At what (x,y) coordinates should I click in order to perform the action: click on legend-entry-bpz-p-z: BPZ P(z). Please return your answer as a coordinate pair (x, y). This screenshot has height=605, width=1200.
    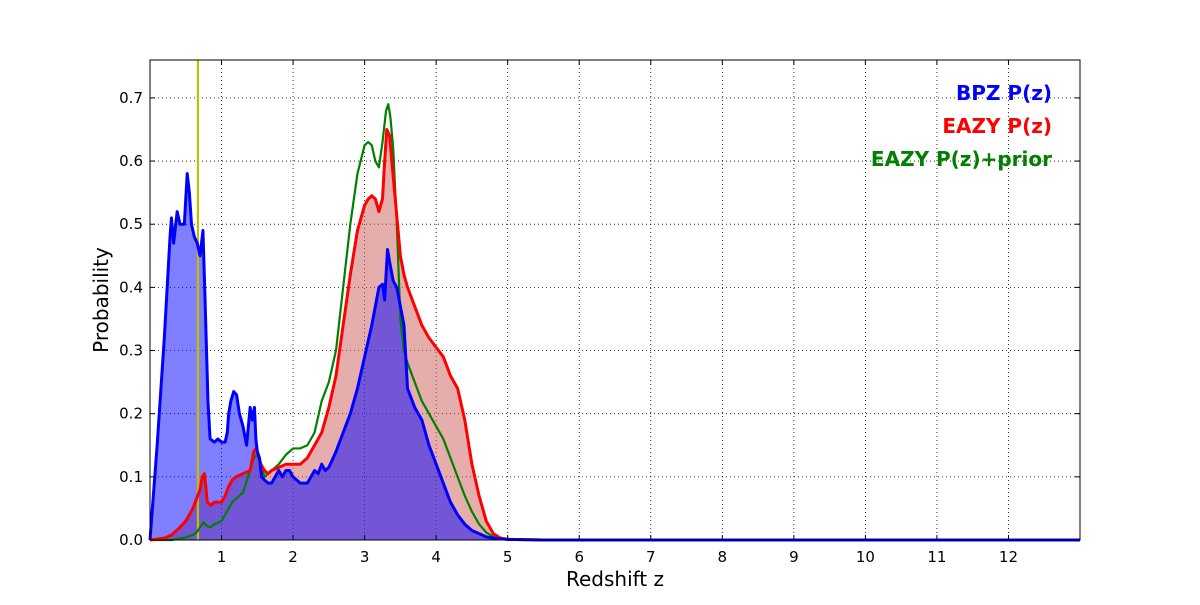
    Looking at the image, I should click on (1004, 93).